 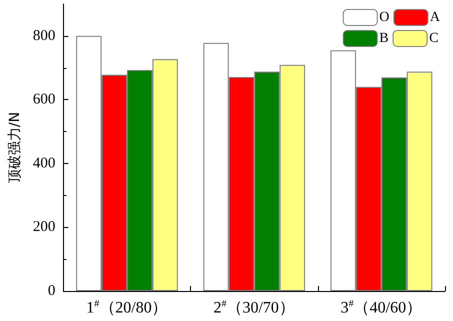 What do you see at coordinates (44, 163) in the screenshot?
I see `y-tick-label: 400` at bounding box center [44, 163].